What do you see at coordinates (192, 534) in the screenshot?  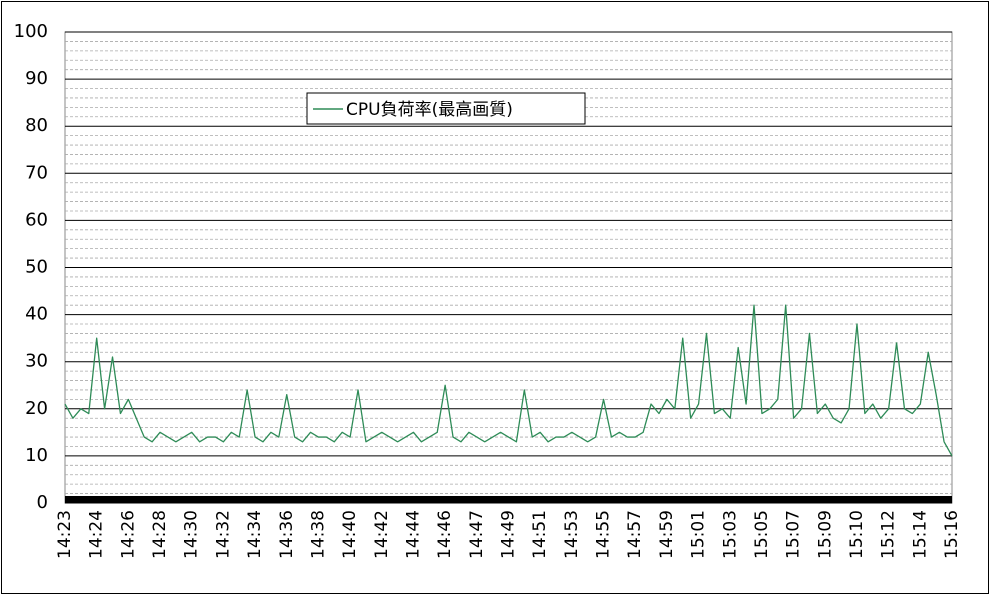 I see `x-tick-label: 14:30` at bounding box center [192, 534].